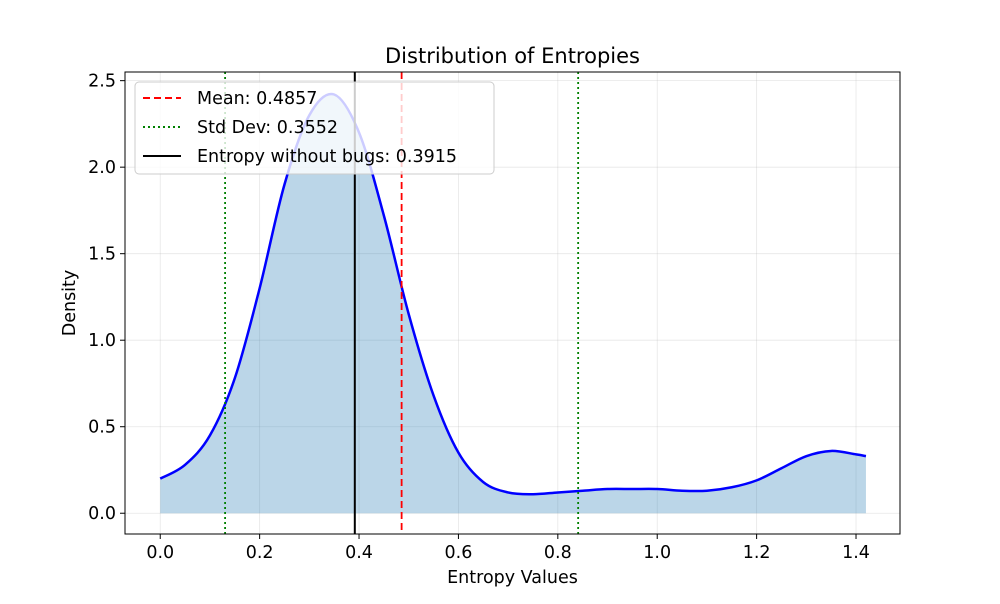 The width and height of the screenshot is (1000, 604). What do you see at coordinates (558, 553) in the screenshot?
I see `x-tick-label: 0.8` at bounding box center [558, 553].